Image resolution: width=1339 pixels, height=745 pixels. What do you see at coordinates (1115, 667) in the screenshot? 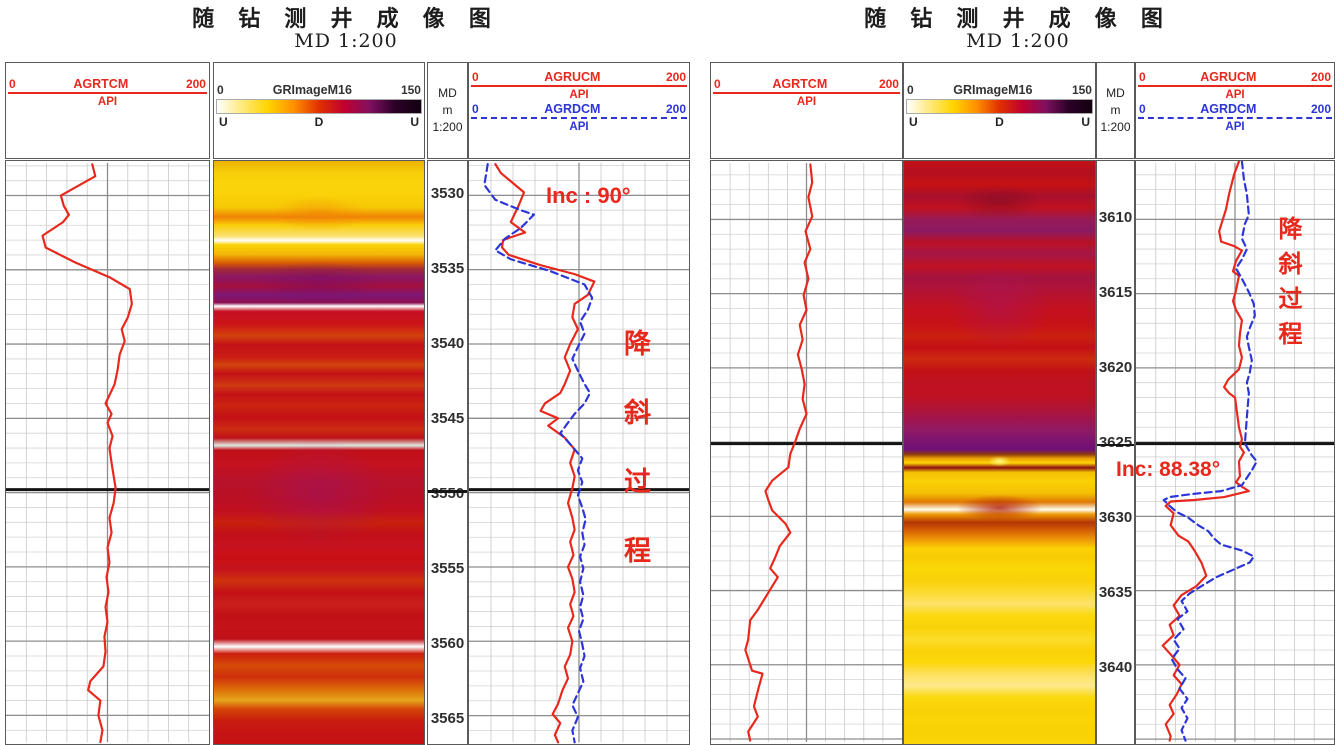
I see `depth-label: 3640` at bounding box center [1115, 667].